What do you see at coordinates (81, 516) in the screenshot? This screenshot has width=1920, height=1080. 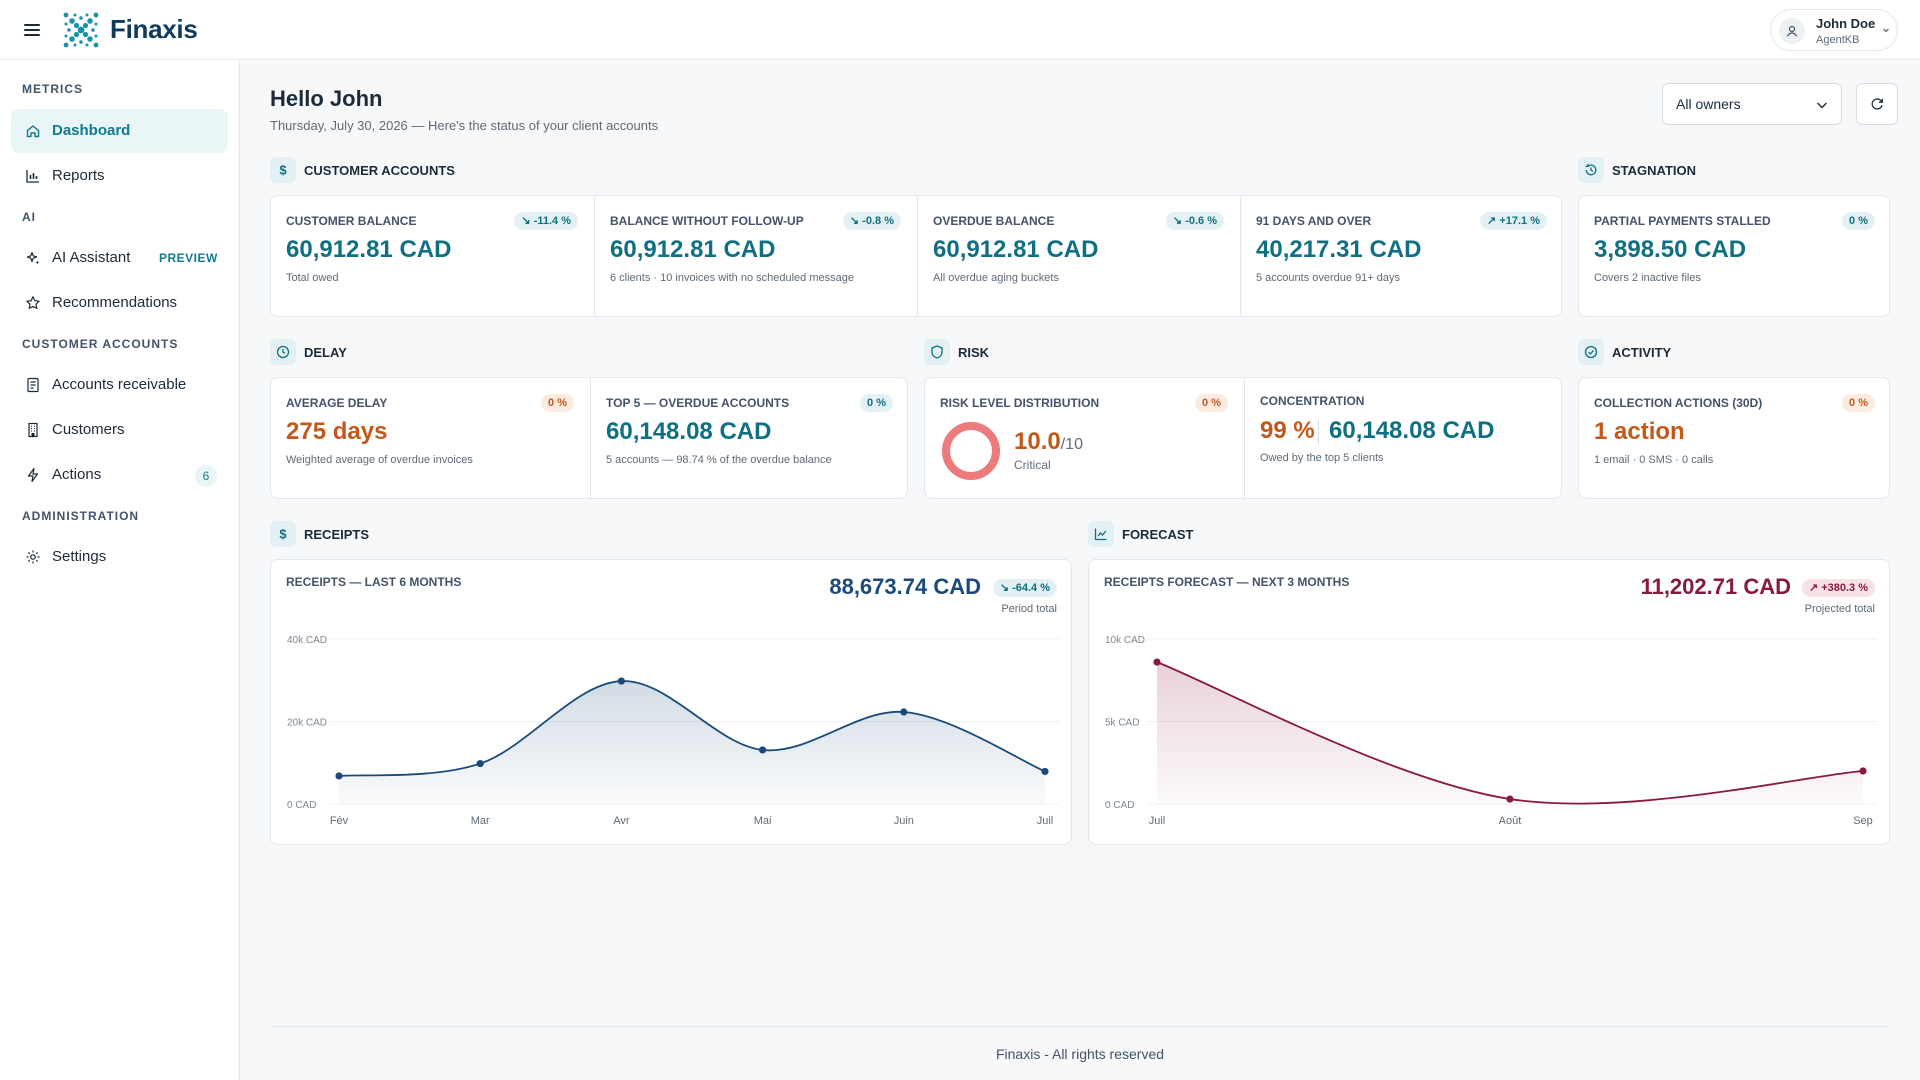 I see `sidebar-section-administration: ADMINISTRATION` at bounding box center [81, 516].